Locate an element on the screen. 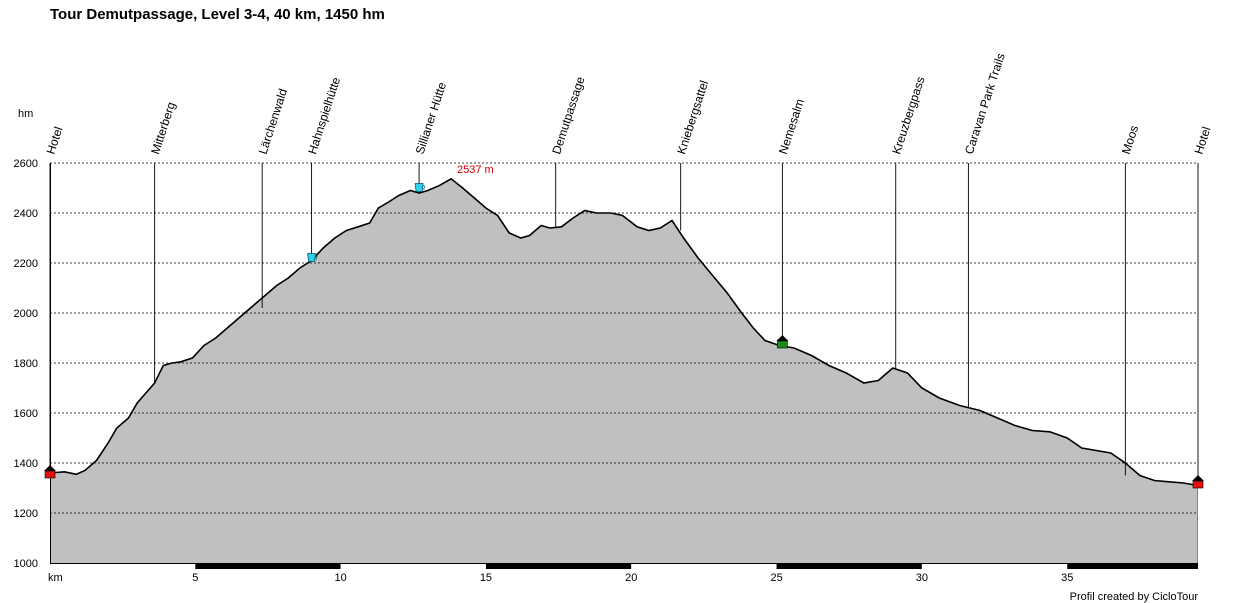 Image resolution: width=1248 pixels, height=603 pixels. y-tick-label-2200: 2200 is located at coordinates (26, 264).